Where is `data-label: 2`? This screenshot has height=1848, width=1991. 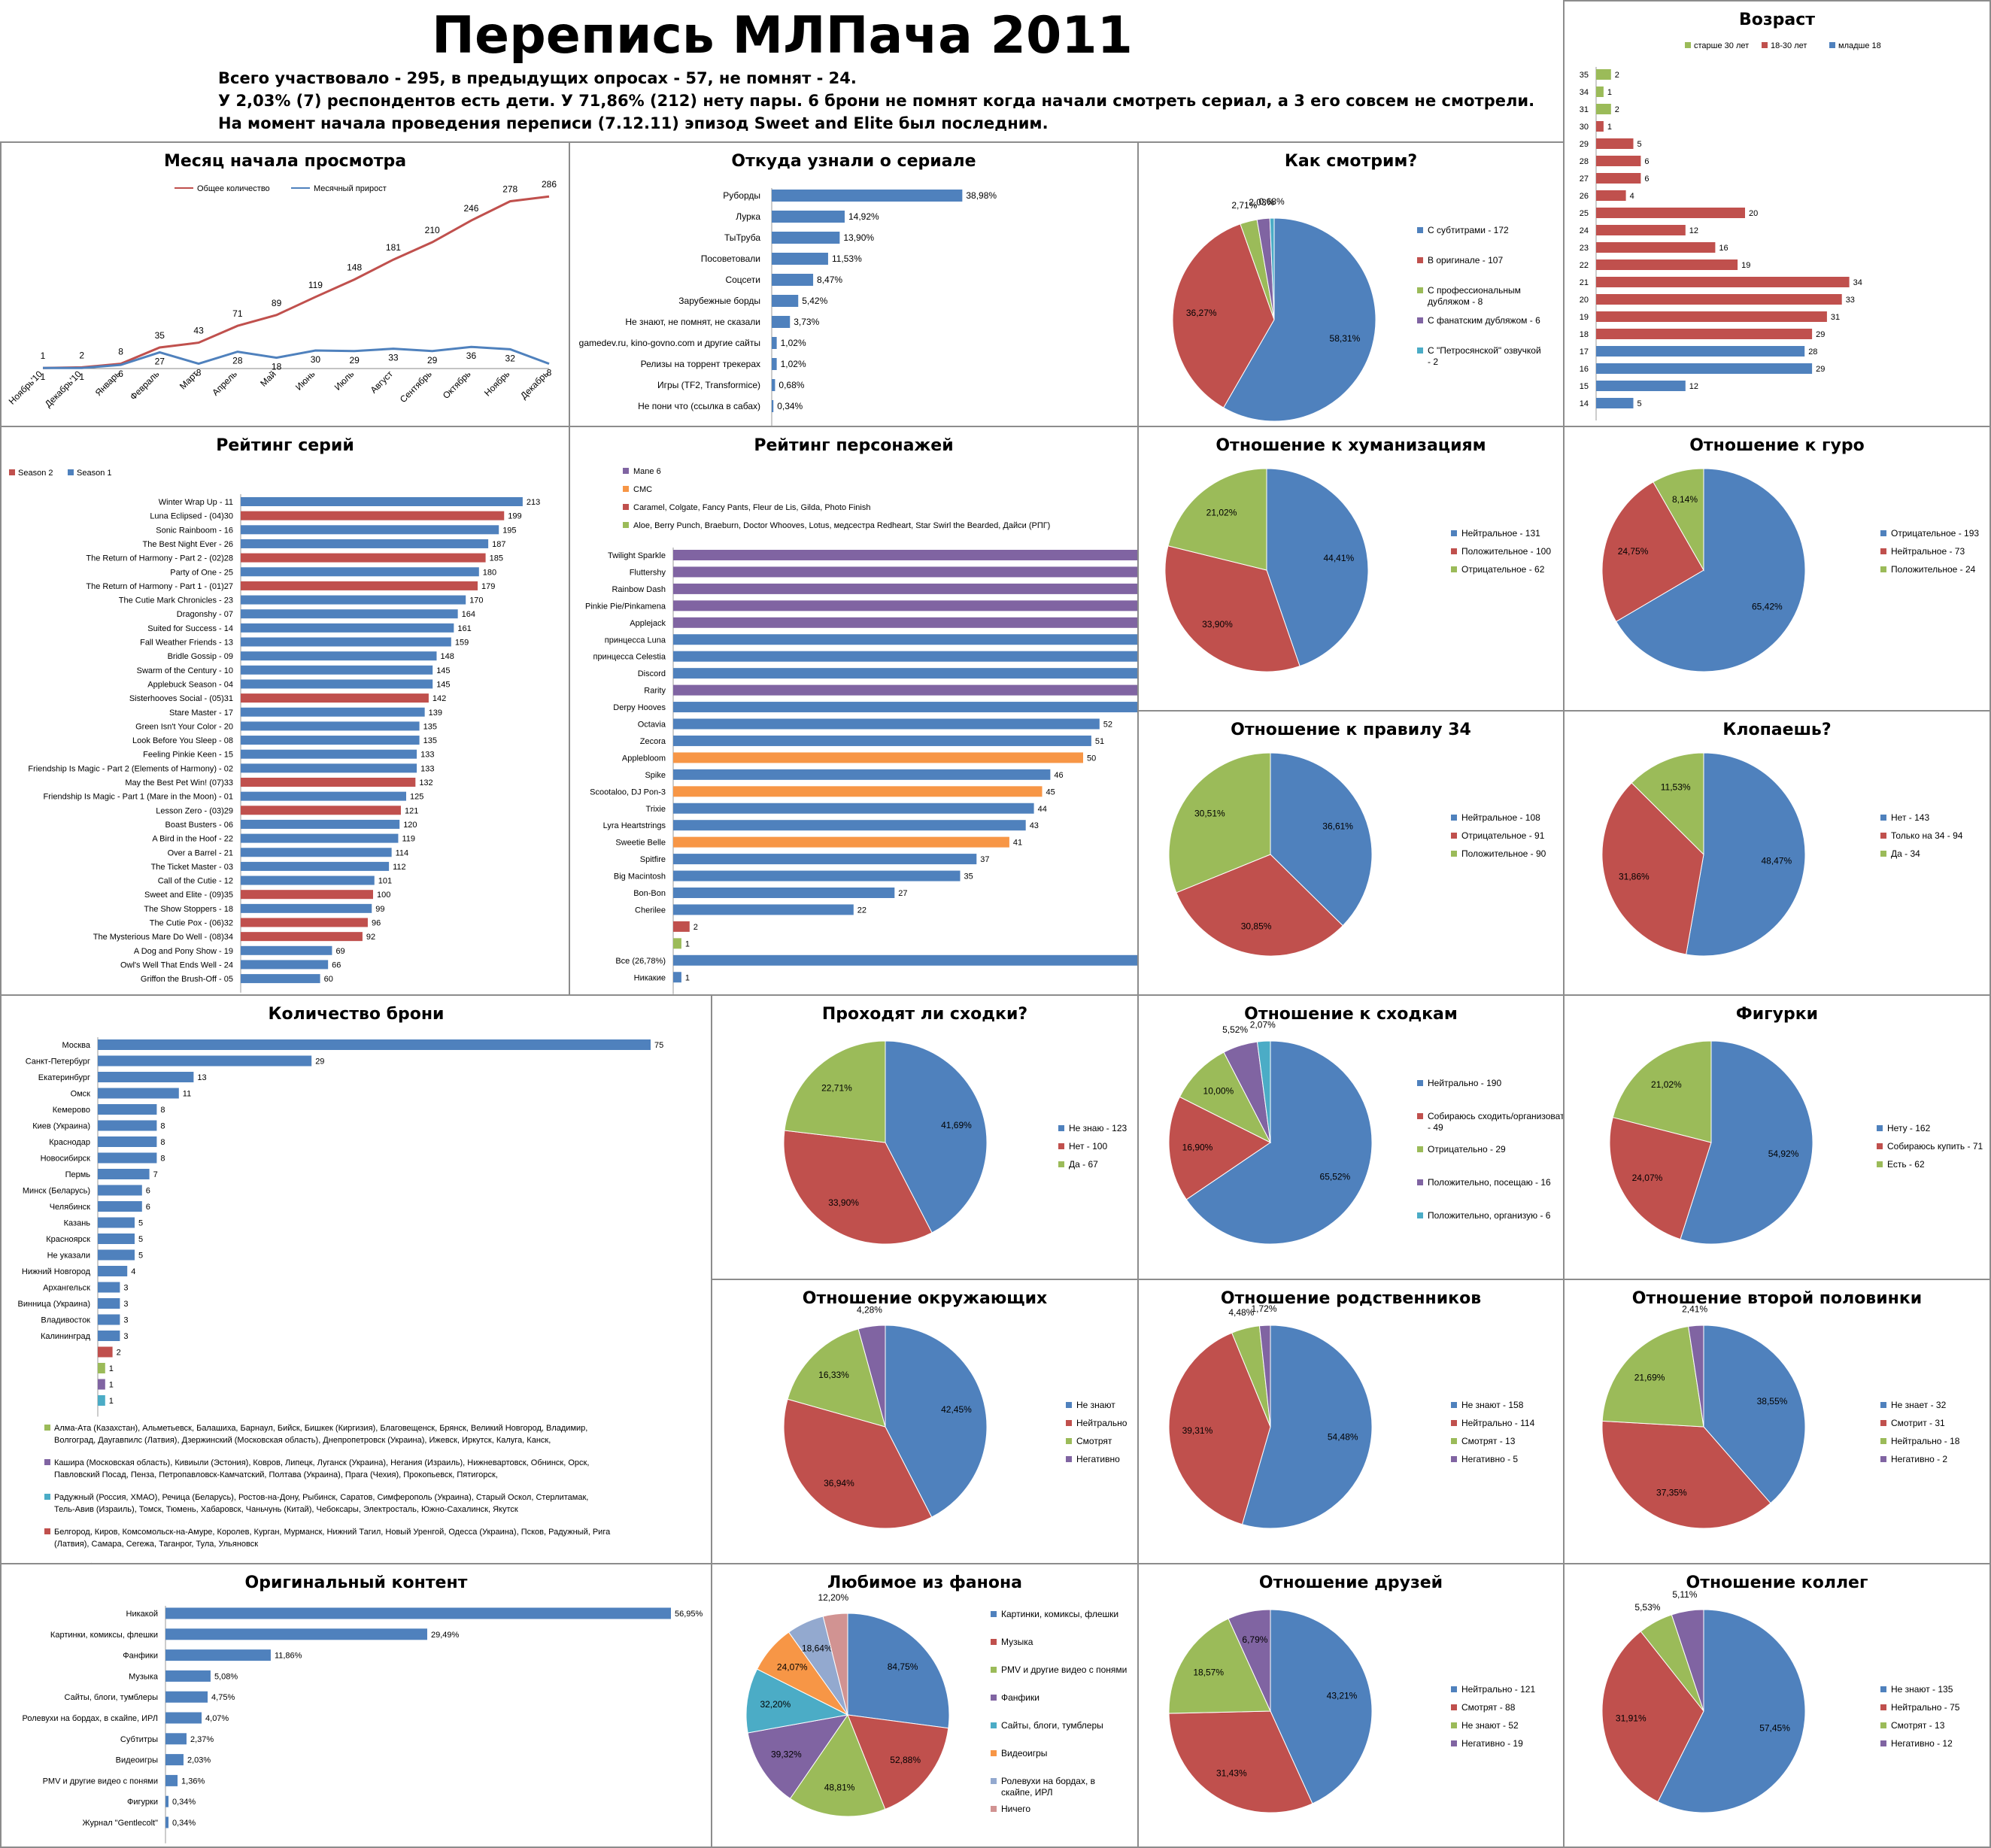
data-label: 2 is located at coordinates (81, 355).